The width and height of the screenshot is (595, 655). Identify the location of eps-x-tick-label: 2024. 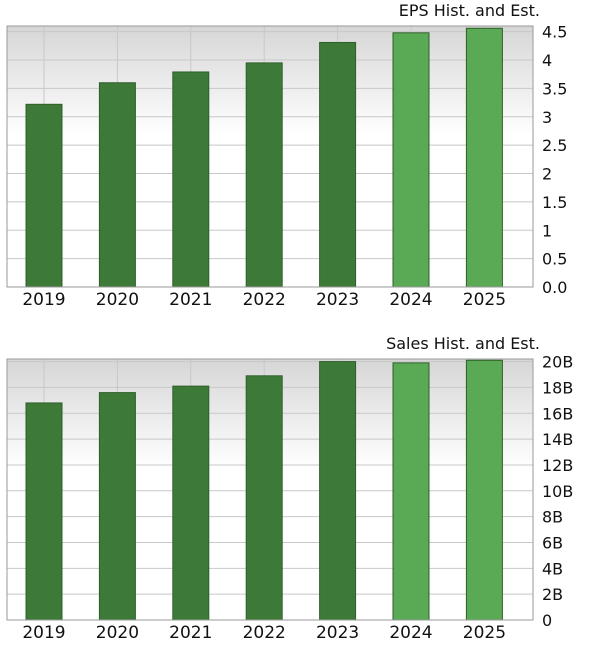
(410, 300).